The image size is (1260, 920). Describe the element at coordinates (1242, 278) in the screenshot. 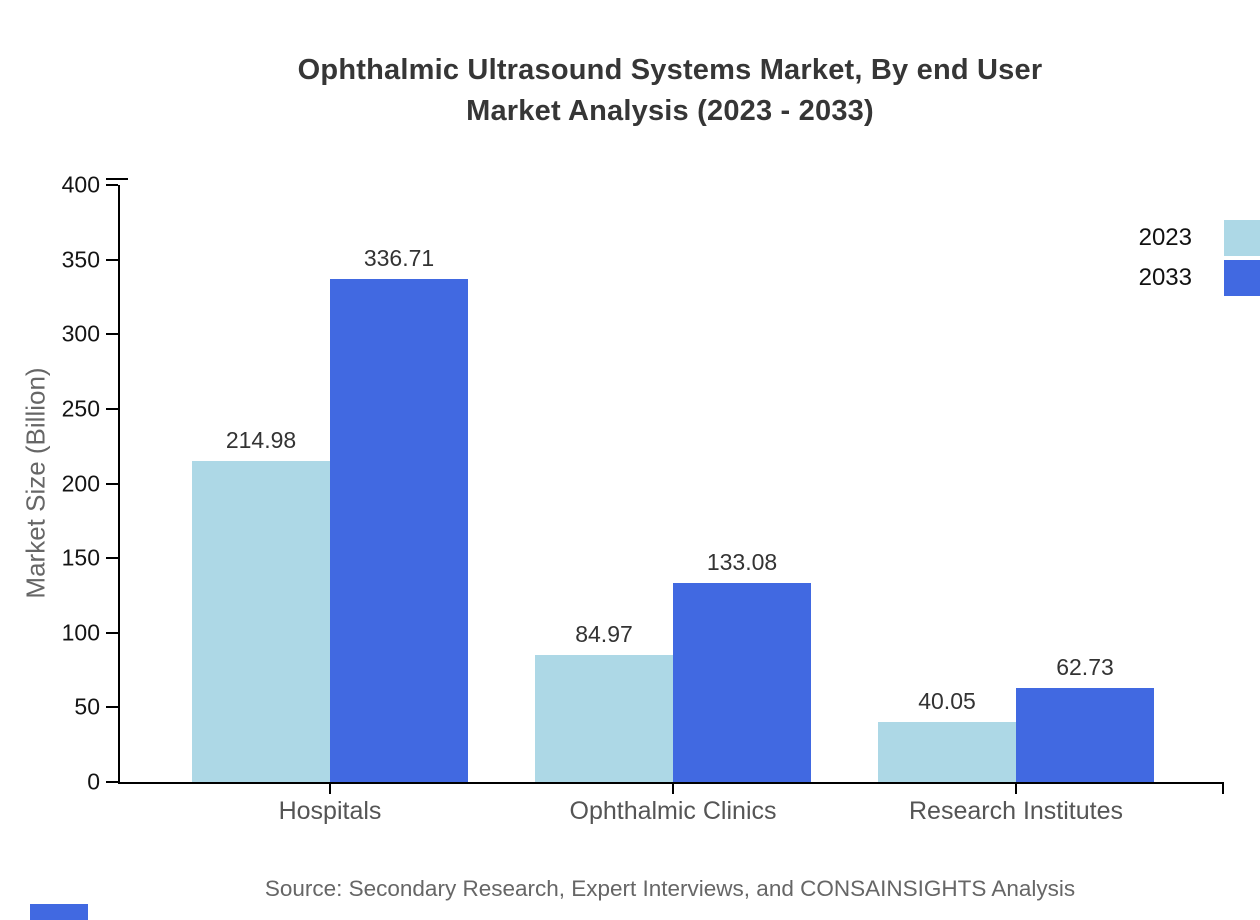

I see `legend-swatch-2033` at that location.